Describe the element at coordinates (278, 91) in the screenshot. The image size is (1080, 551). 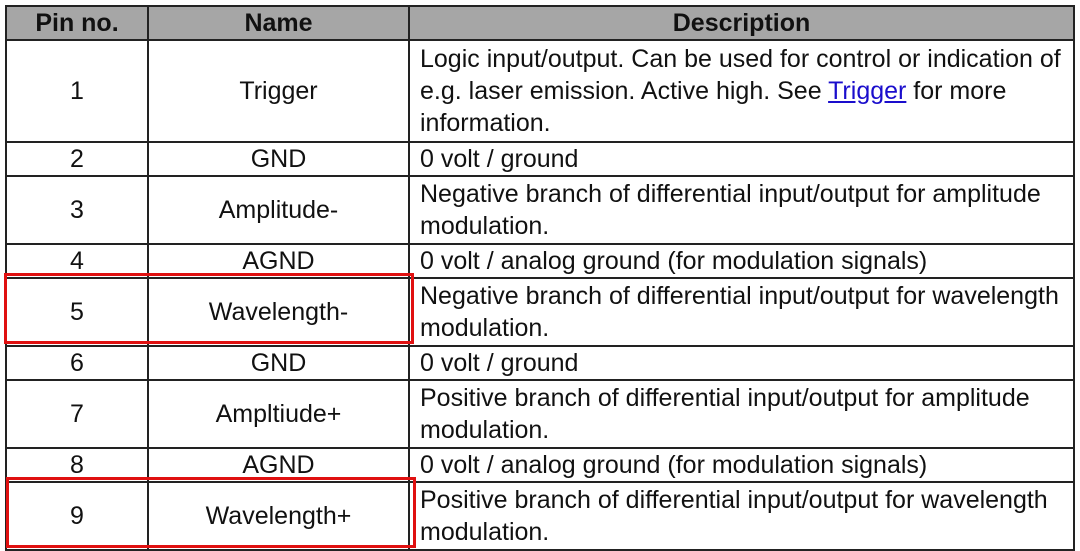
I see `name-cell: Trigger` at that location.